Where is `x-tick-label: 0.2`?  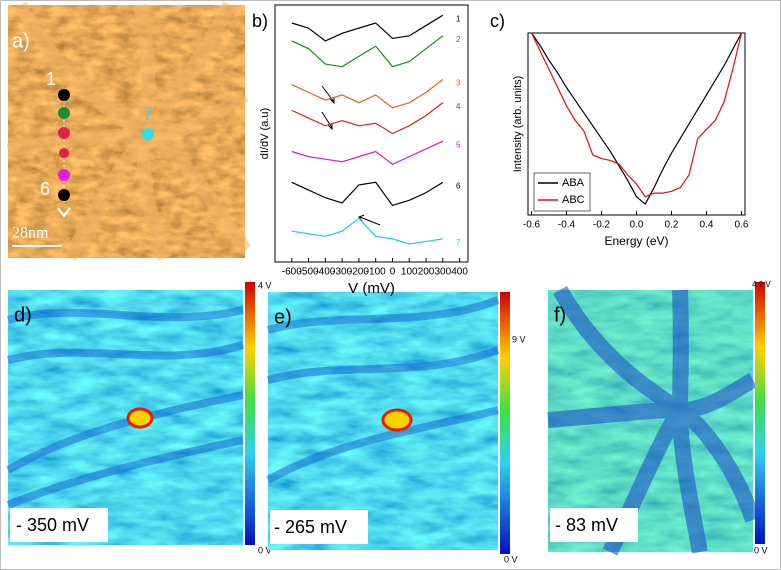 x-tick-label: 0.2 is located at coordinates (672, 225).